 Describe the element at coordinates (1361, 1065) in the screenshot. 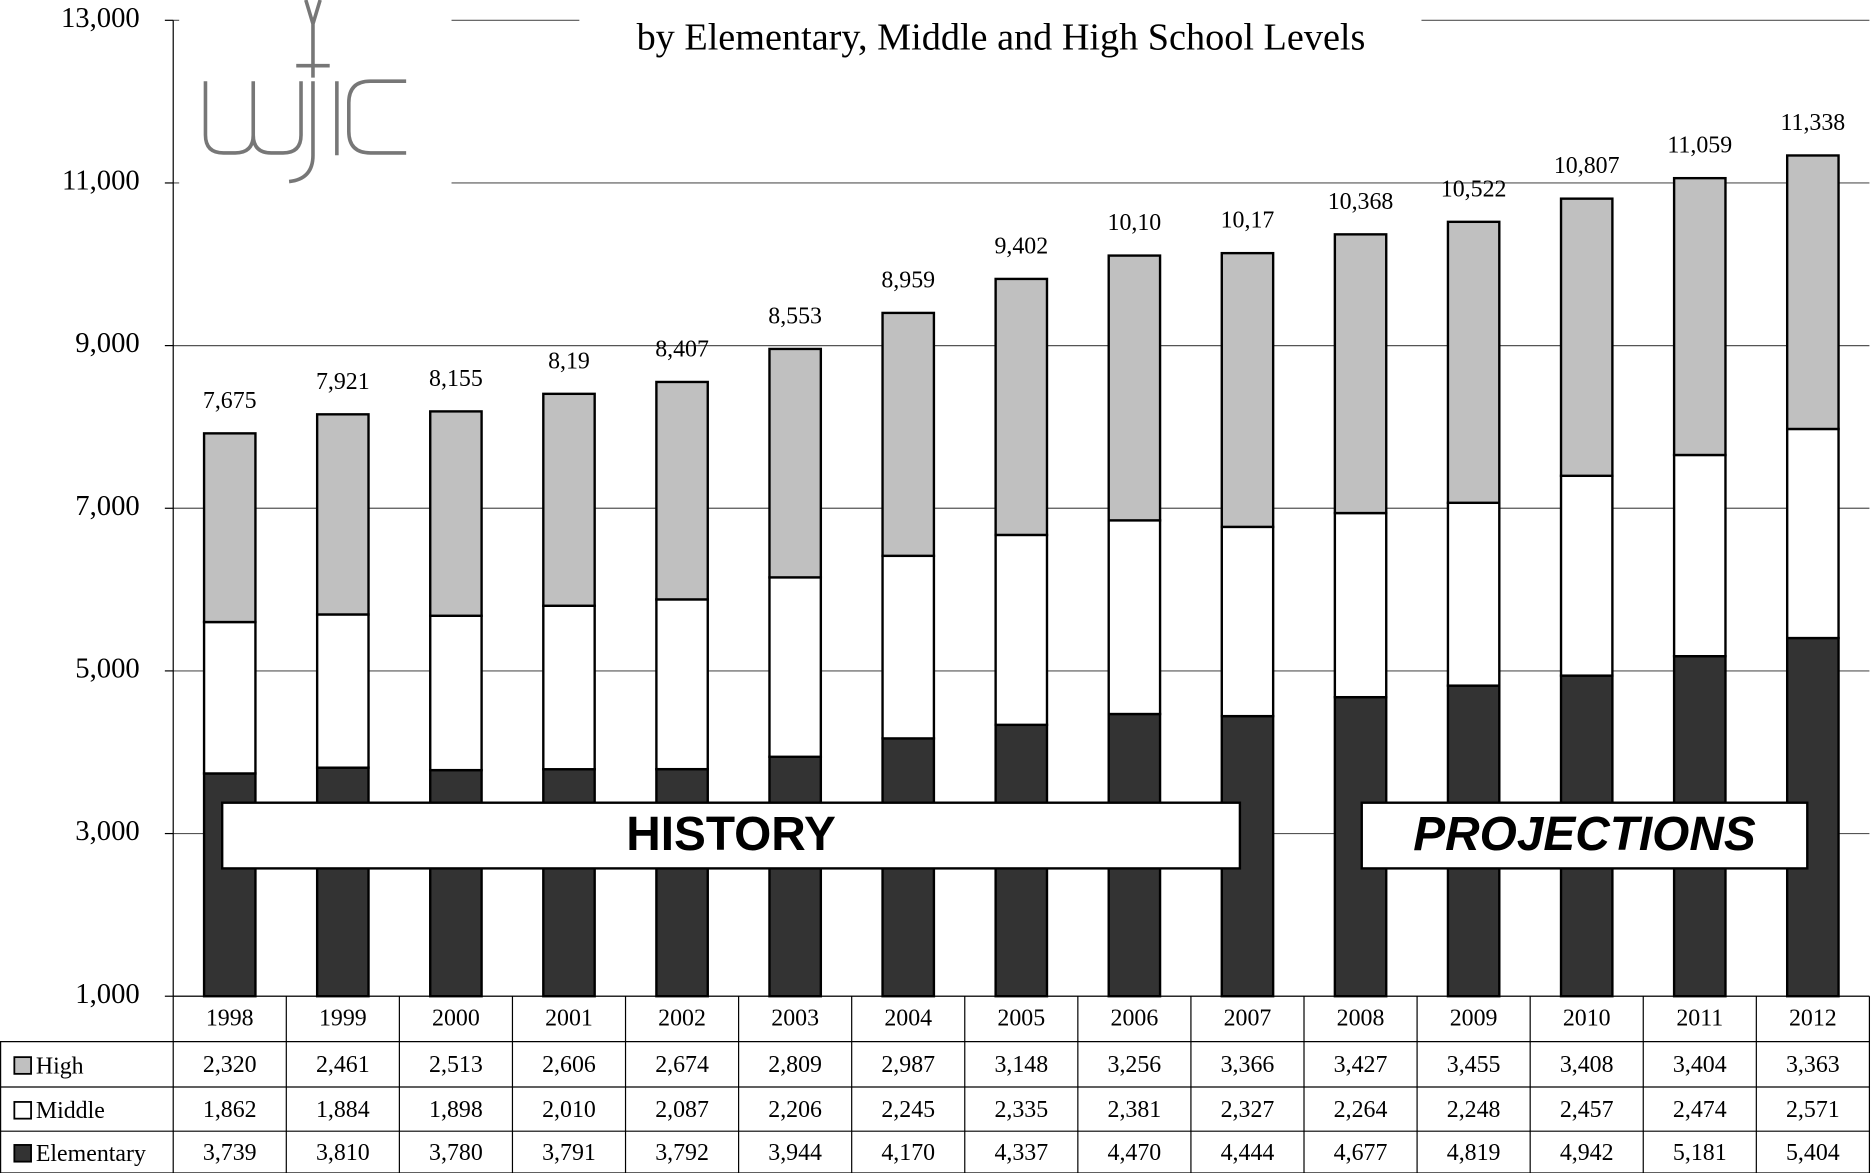

I see `table-value: 3,427` at that location.